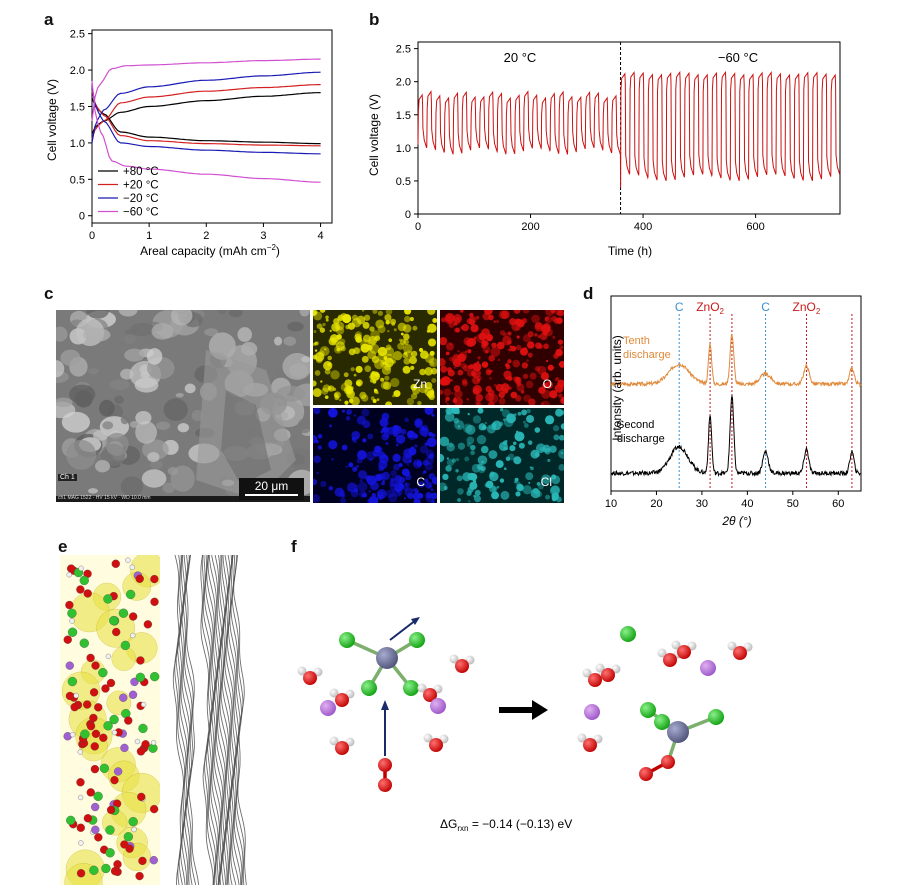 This screenshot has width=899, height=893. What do you see at coordinates (403, 149) in the screenshot?
I see `chart-b-ytick-label: 1.0` at bounding box center [403, 149].